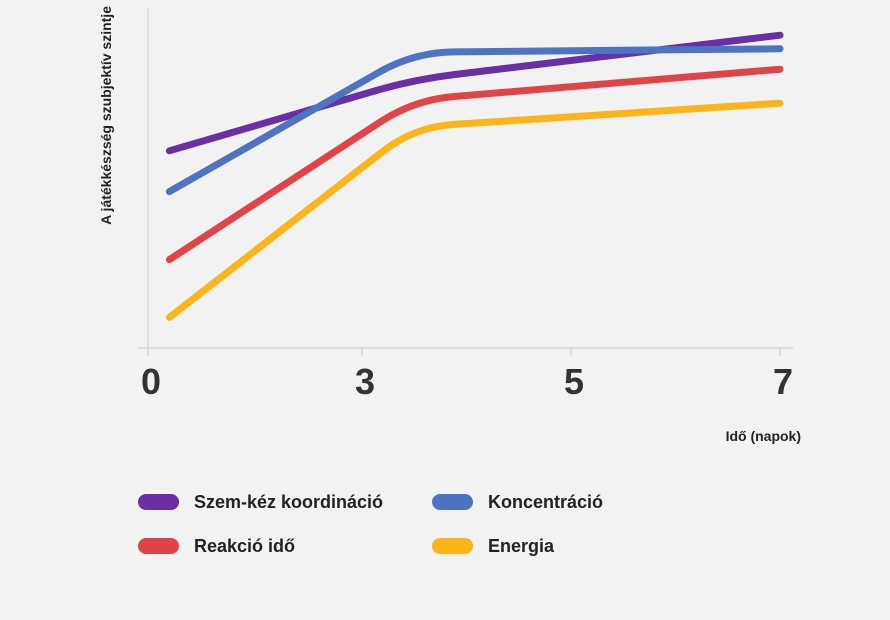 The width and height of the screenshot is (890, 620). I want to click on x-tick-label: 7, so click(783, 381).